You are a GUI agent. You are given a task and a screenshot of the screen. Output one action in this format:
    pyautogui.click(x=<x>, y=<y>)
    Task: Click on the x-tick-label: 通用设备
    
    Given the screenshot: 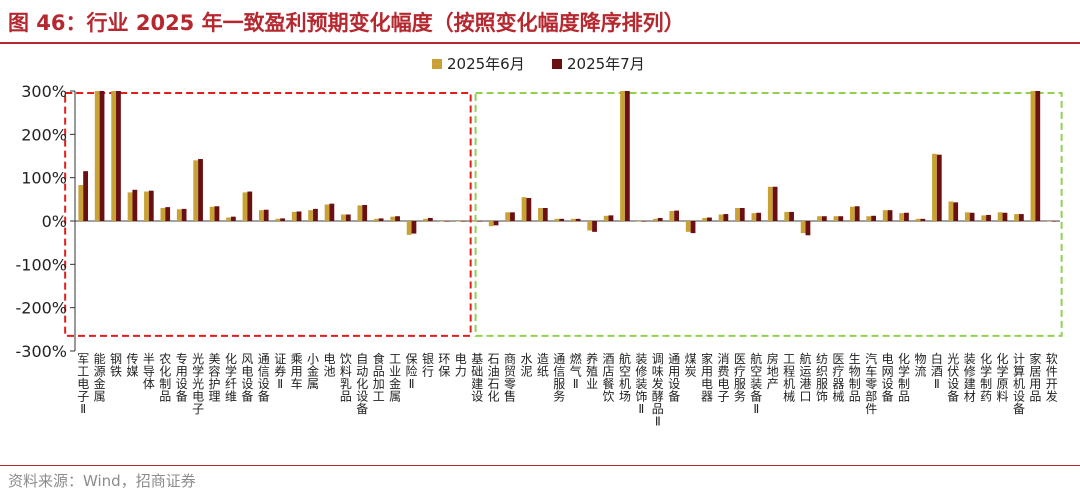 What is the action you would take?
    pyautogui.click(x=674, y=378)
    